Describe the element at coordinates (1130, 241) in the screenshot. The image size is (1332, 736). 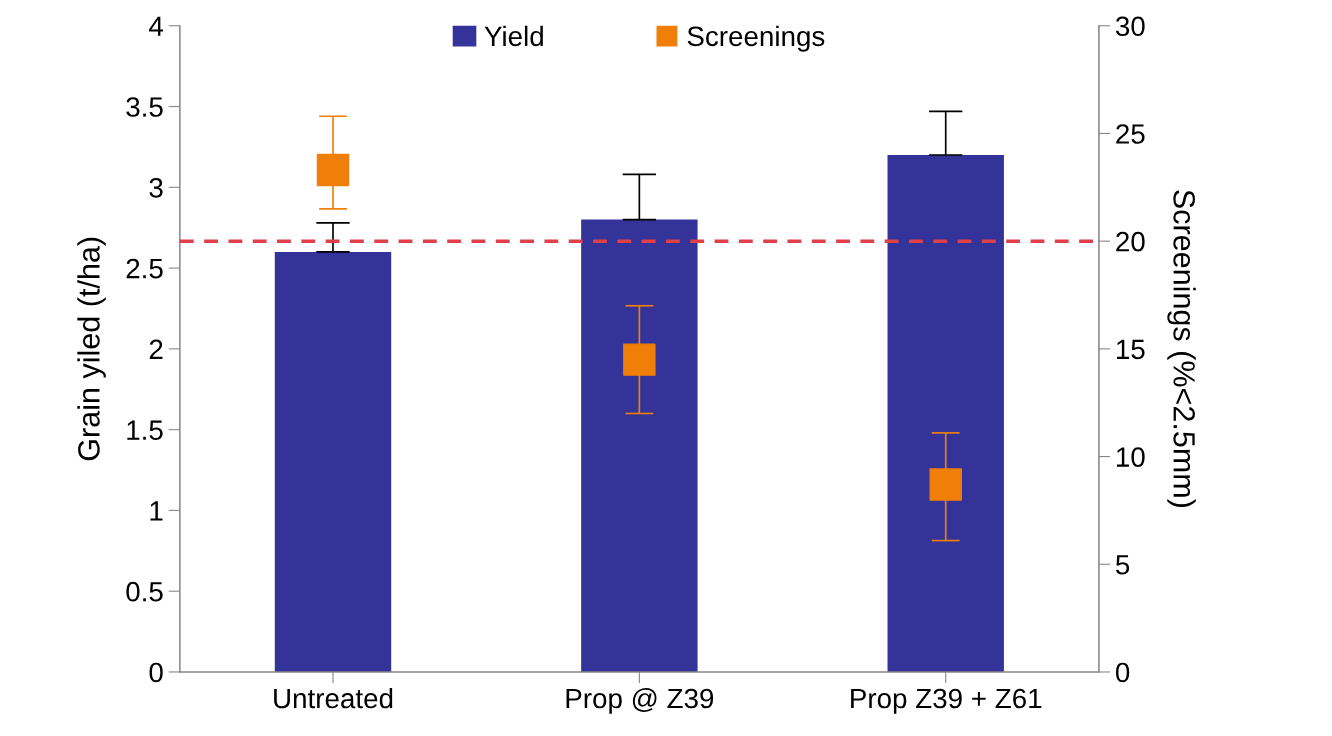
I see `y2-tick-label: 20` at that location.